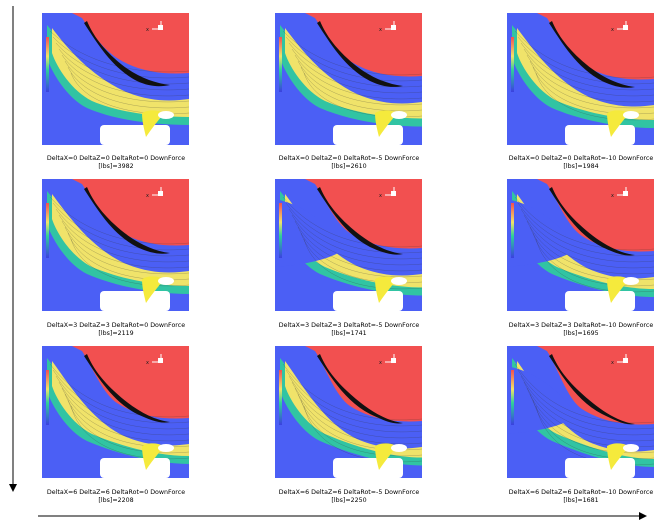  What do you see at coordinates (349, 325) in the screenshot?
I see `caption-line-1: DeltaX=3 DeltaZ=3 DeltaRot=-5 DownForce` at bounding box center [349, 325].